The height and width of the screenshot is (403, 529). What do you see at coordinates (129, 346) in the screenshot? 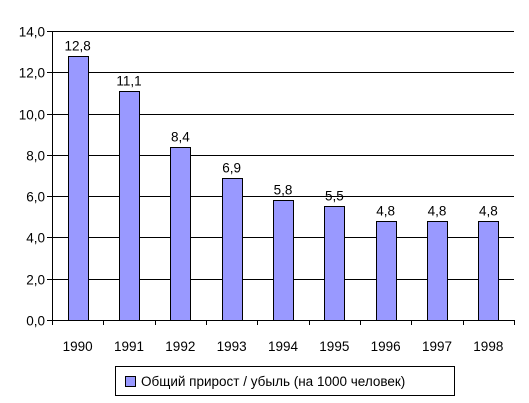
I see `x-tick-label: 1991` at bounding box center [129, 346].